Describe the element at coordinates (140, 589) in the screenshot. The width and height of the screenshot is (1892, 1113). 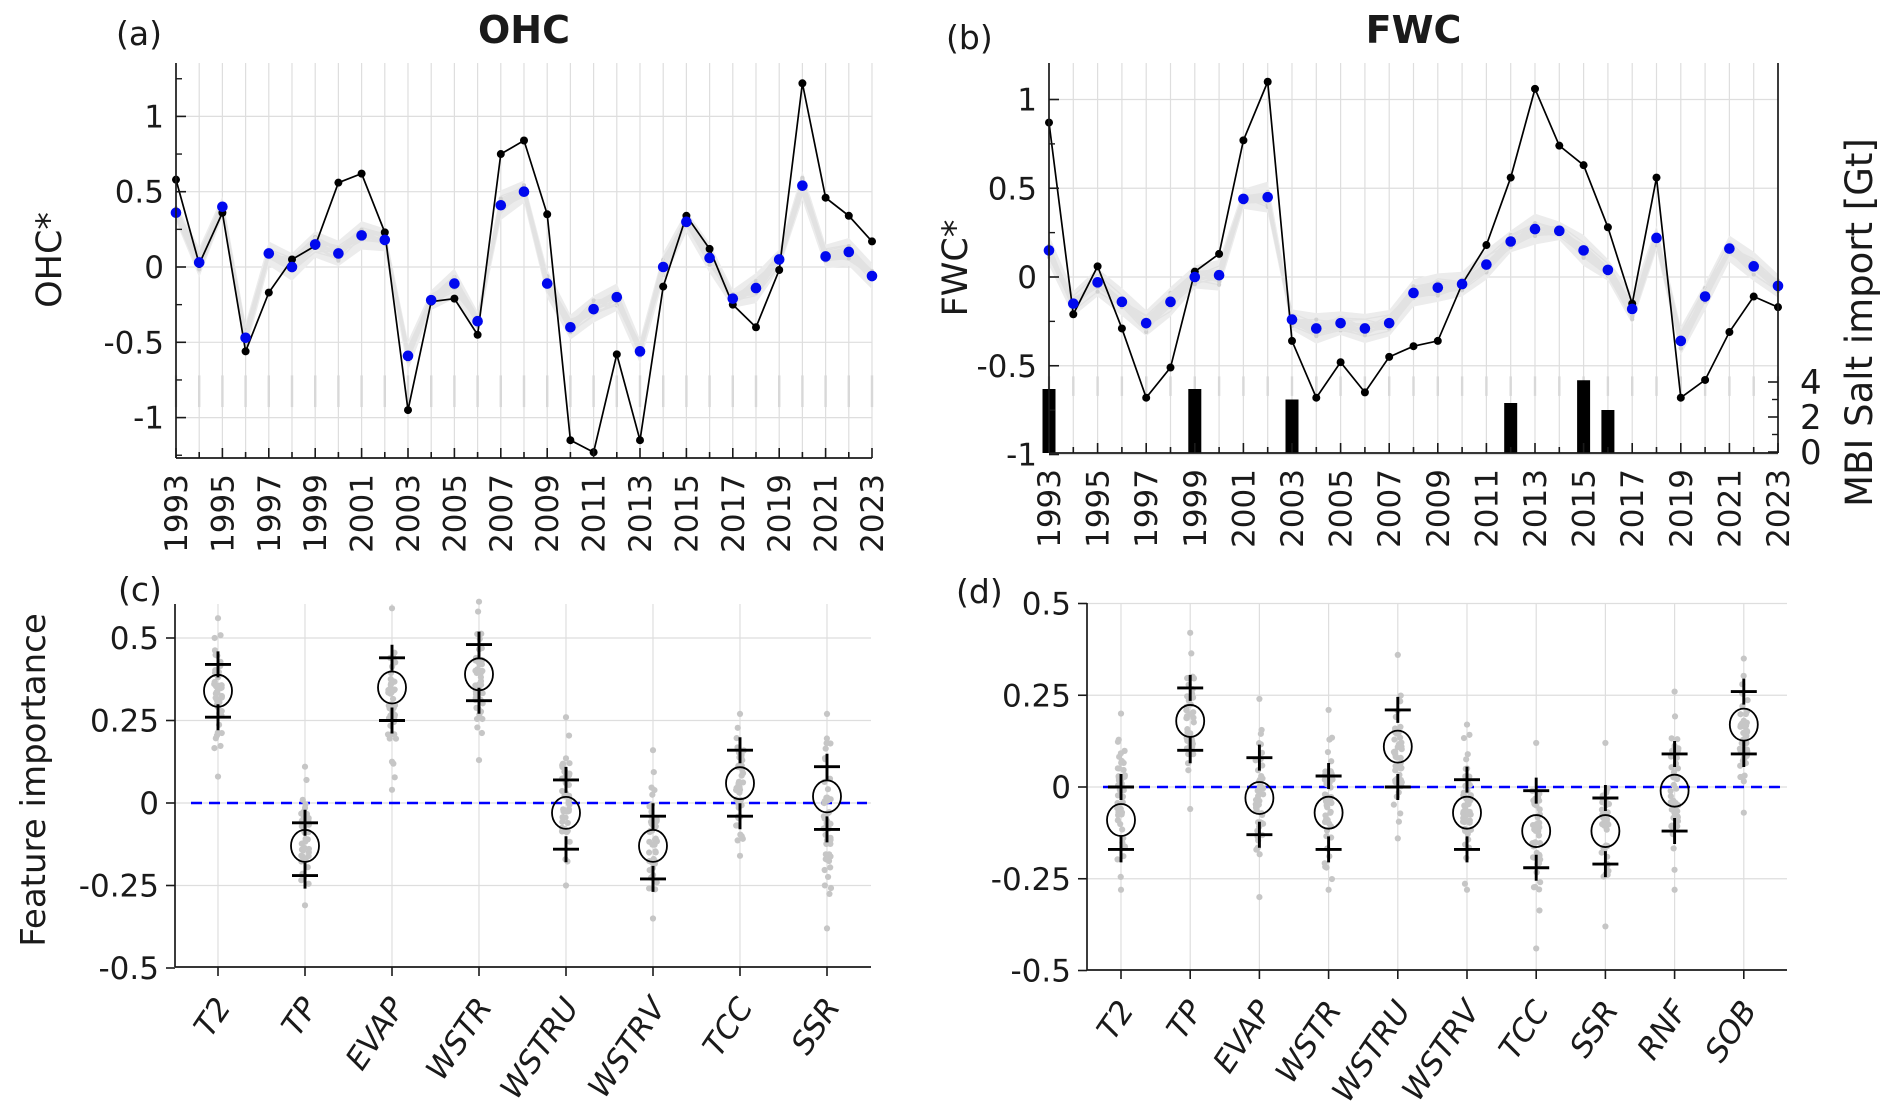
I see `panel-c-letter: (c)` at that location.